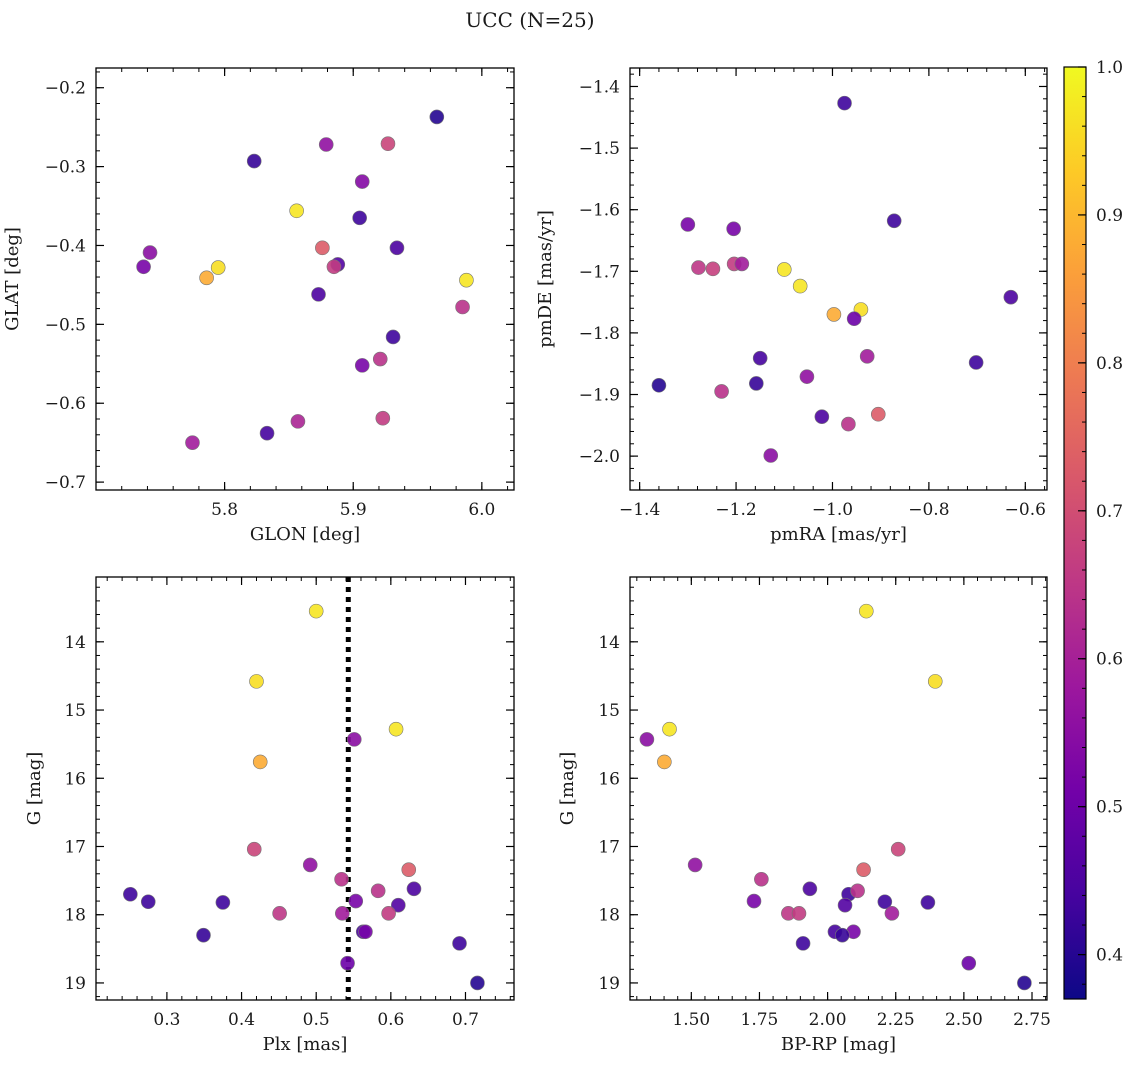 The width and height of the screenshot is (1136, 1067). Describe the element at coordinates (465, 1020) in the screenshot. I see `x-tick-label: 0.7` at that location.